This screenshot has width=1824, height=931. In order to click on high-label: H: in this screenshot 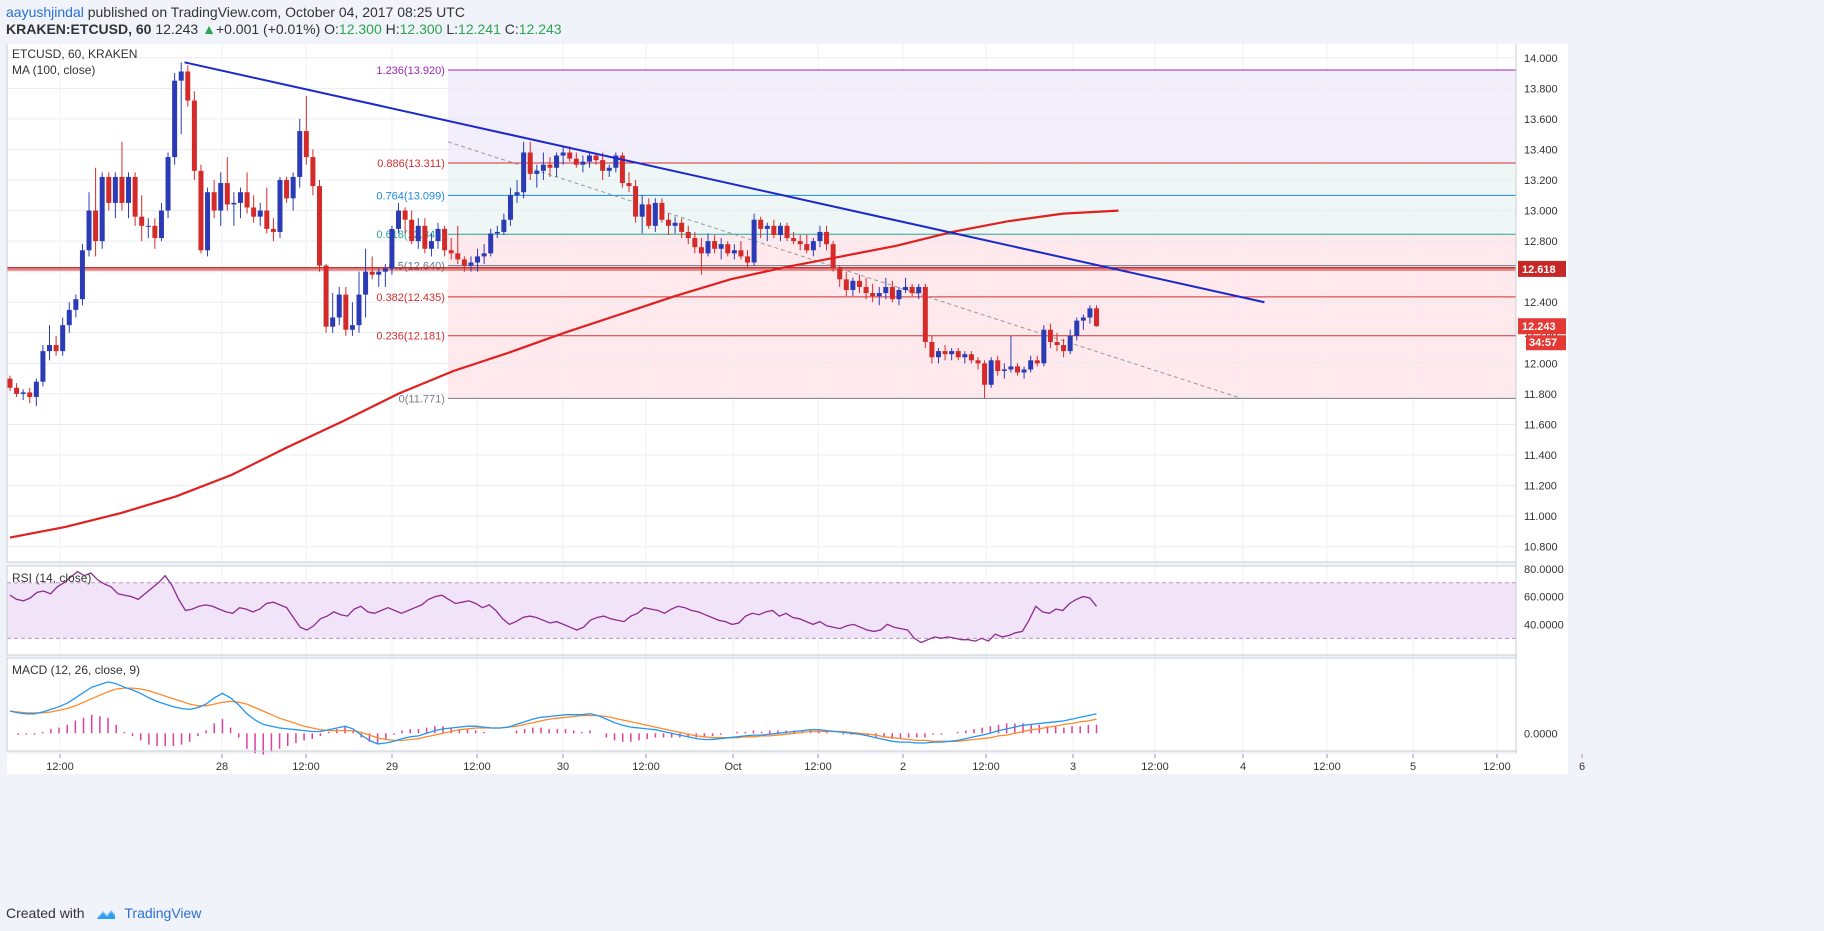, I will do `click(392, 29)`.